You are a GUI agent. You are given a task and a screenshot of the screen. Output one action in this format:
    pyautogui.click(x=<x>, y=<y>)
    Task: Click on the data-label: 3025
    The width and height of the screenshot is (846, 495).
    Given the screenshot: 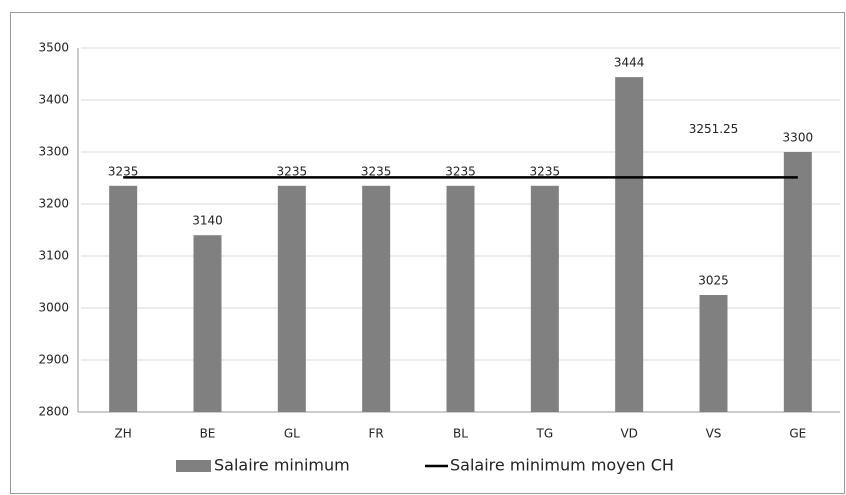 What is the action you would take?
    pyautogui.click(x=713, y=281)
    